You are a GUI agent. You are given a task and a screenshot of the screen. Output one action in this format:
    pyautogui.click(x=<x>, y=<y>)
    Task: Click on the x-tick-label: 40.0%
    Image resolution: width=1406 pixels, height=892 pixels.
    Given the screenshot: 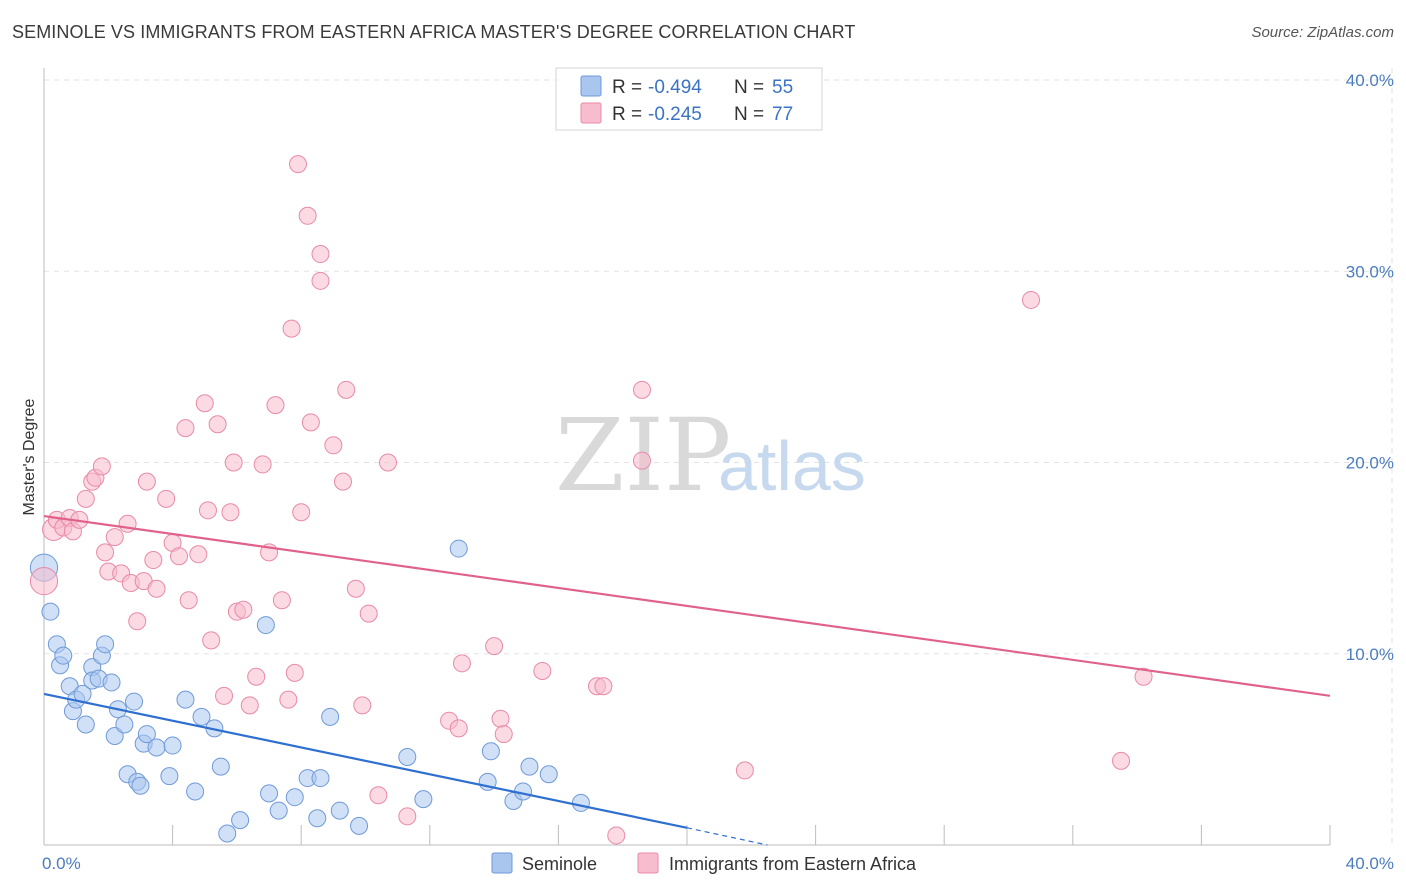 What is the action you would take?
    pyautogui.click(x=1370, y=863)
    